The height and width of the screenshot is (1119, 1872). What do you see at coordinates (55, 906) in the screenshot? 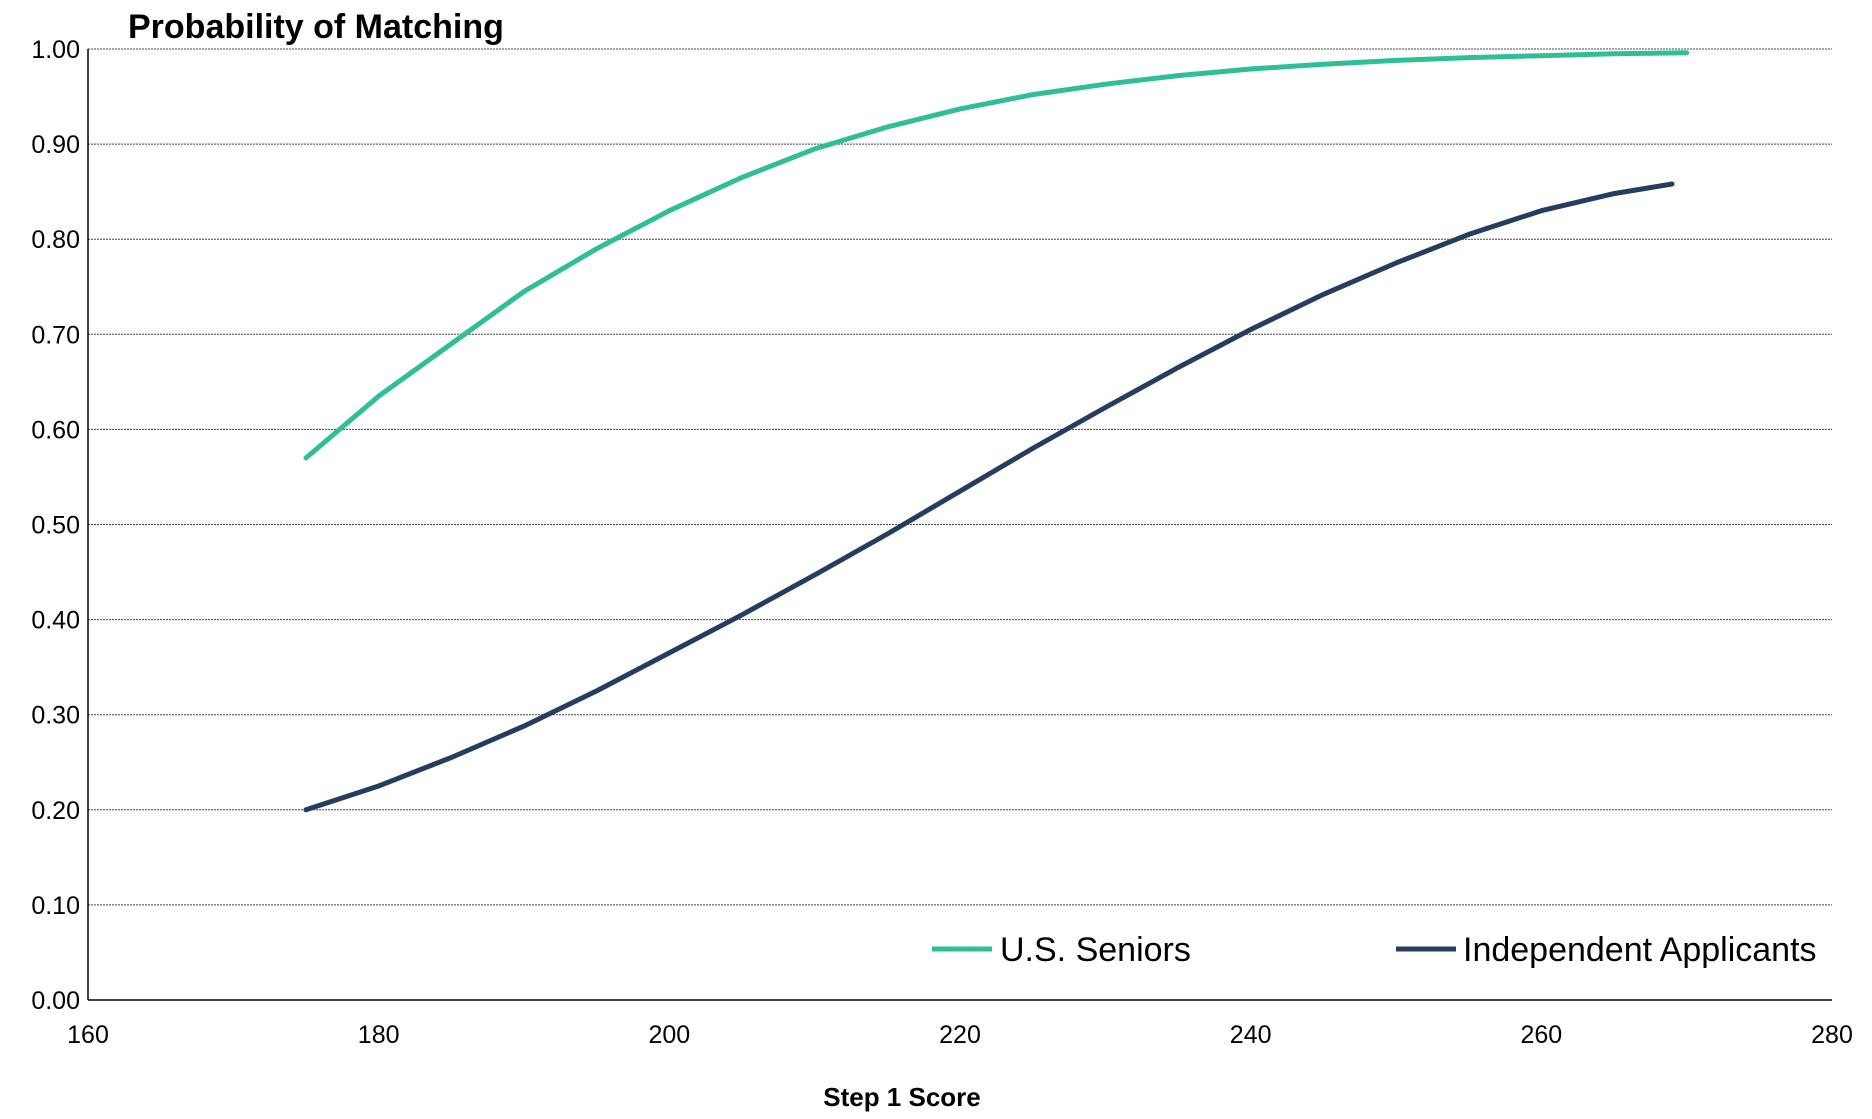
I see `y-tick-label: 0.10` at bounding box center [55, 906].